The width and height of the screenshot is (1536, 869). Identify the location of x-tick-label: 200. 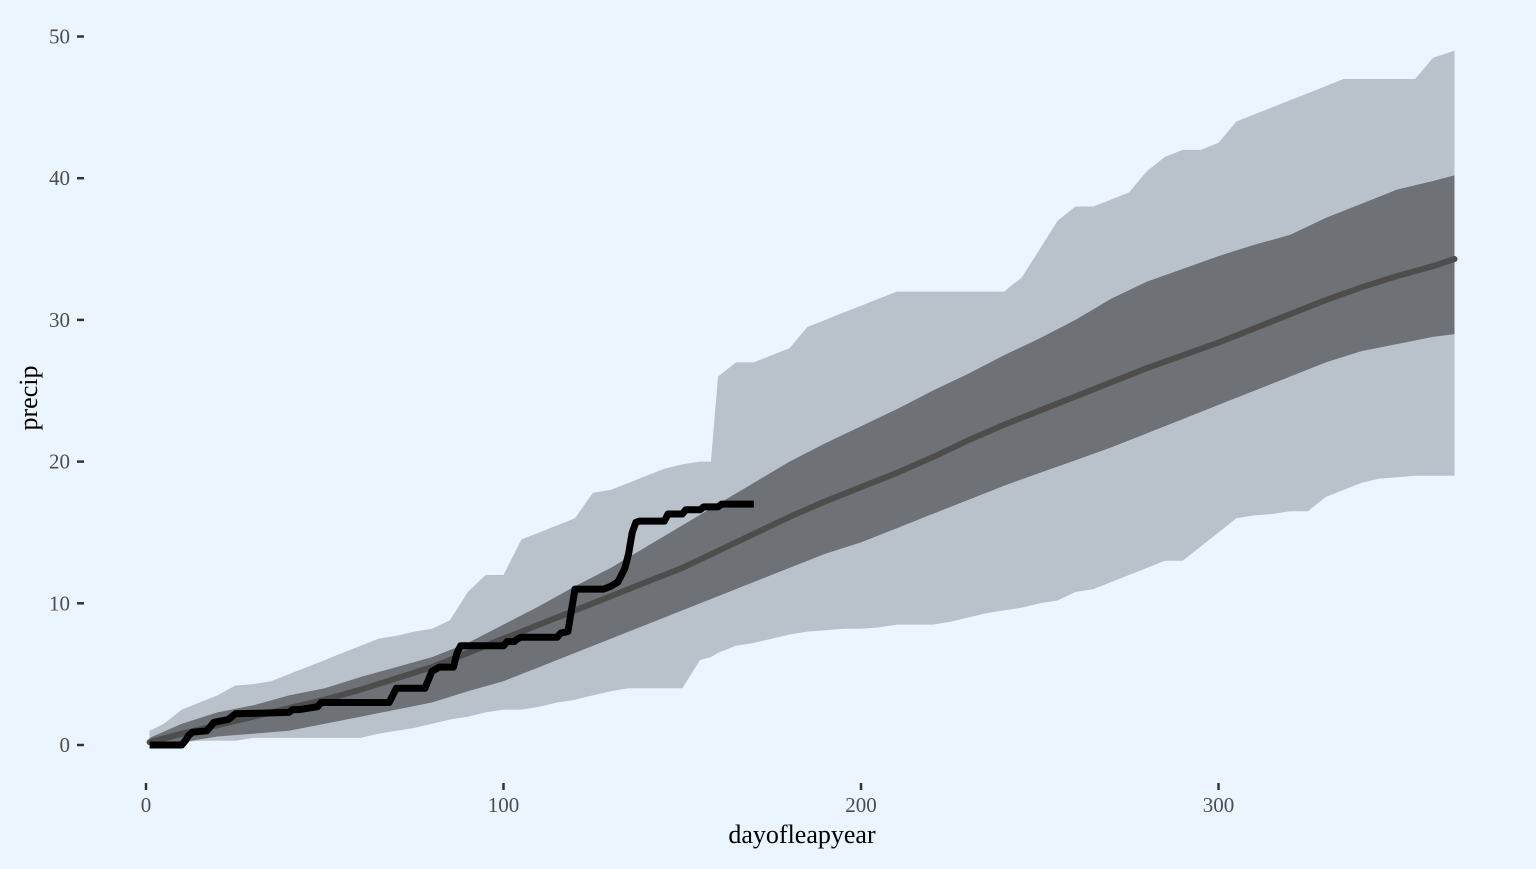
(861, 805).